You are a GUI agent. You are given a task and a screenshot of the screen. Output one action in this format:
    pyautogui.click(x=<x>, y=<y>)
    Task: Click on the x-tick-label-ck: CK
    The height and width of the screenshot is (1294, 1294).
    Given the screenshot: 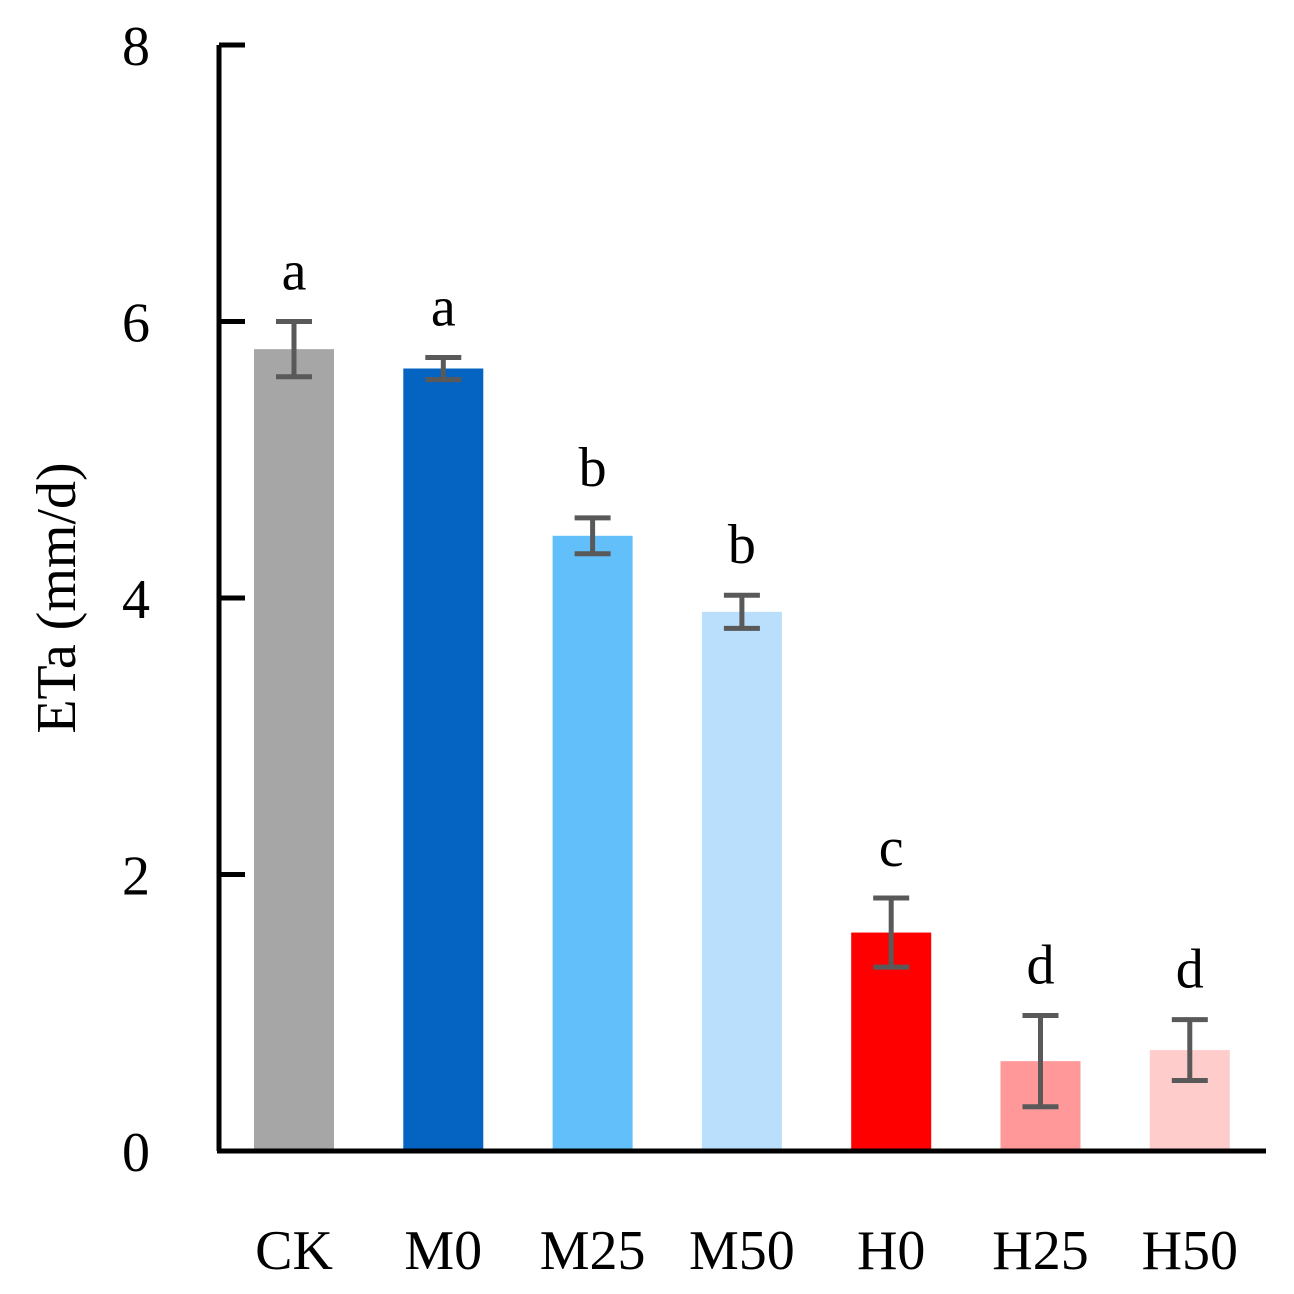 What is the action you would take?
    pyautogui.click(x=294, y=1251)
    